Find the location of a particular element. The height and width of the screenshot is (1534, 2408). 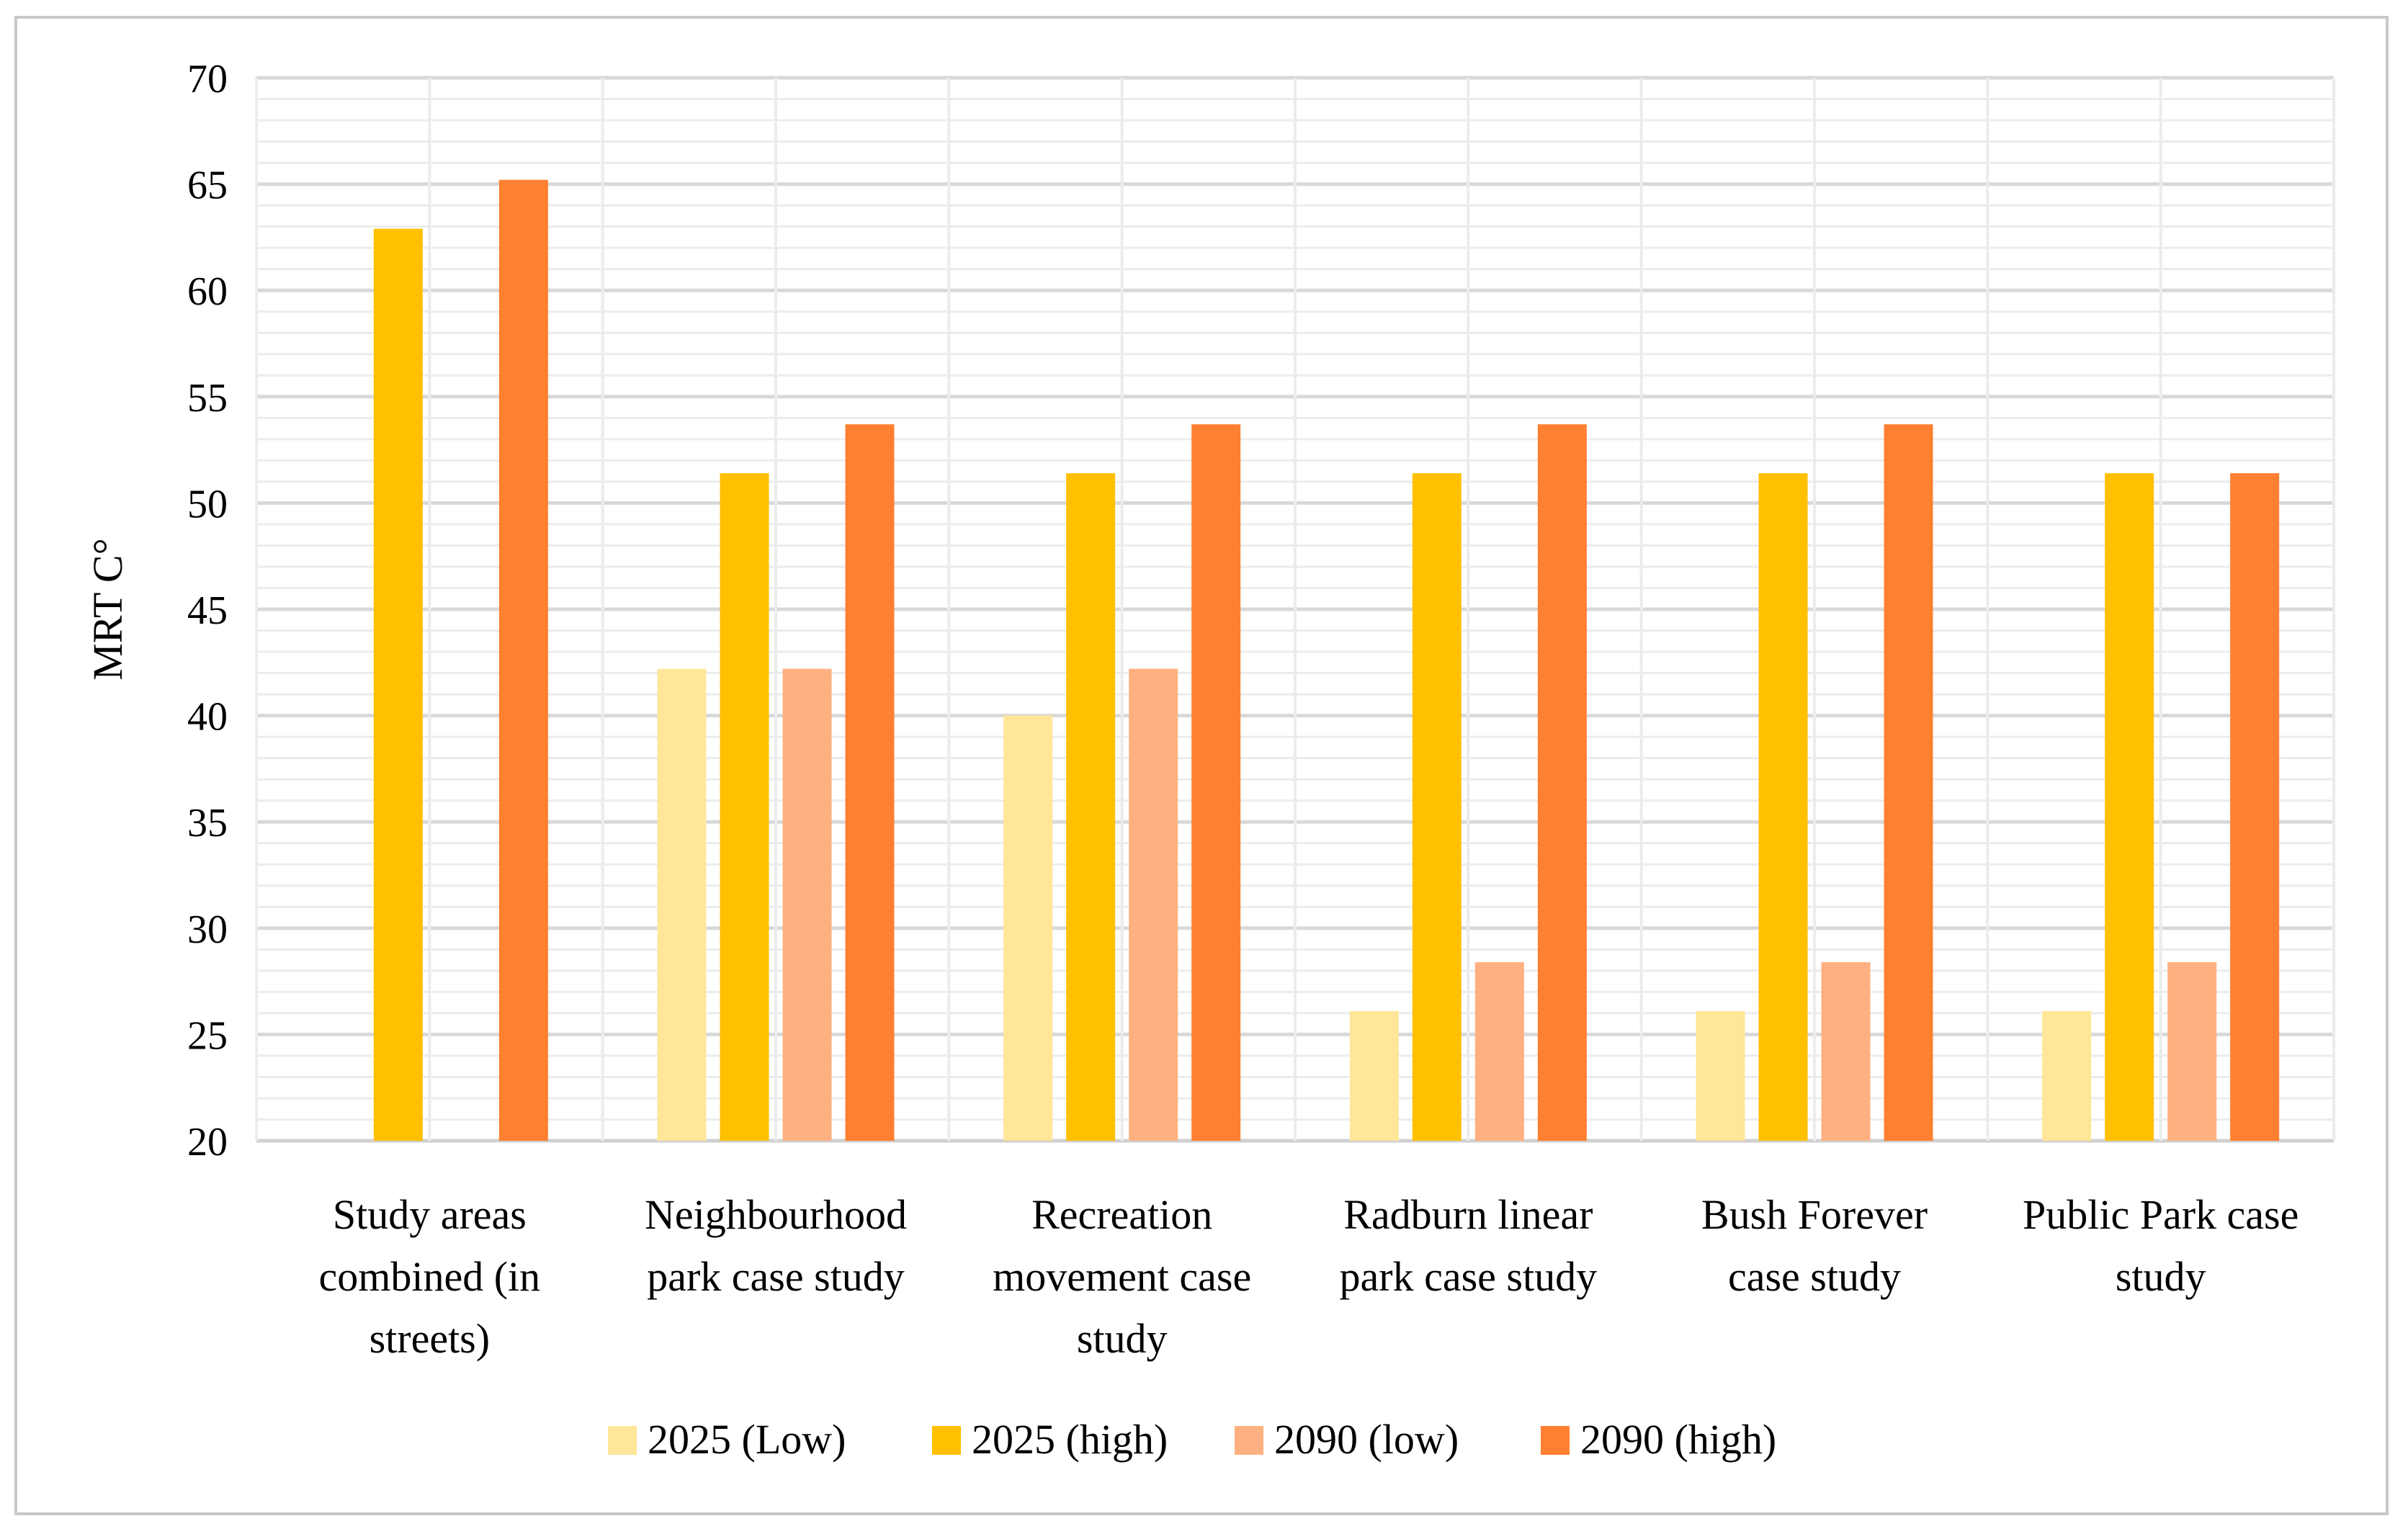

legend-label: 2090 (low) is located at coordinates (1367, 1439).